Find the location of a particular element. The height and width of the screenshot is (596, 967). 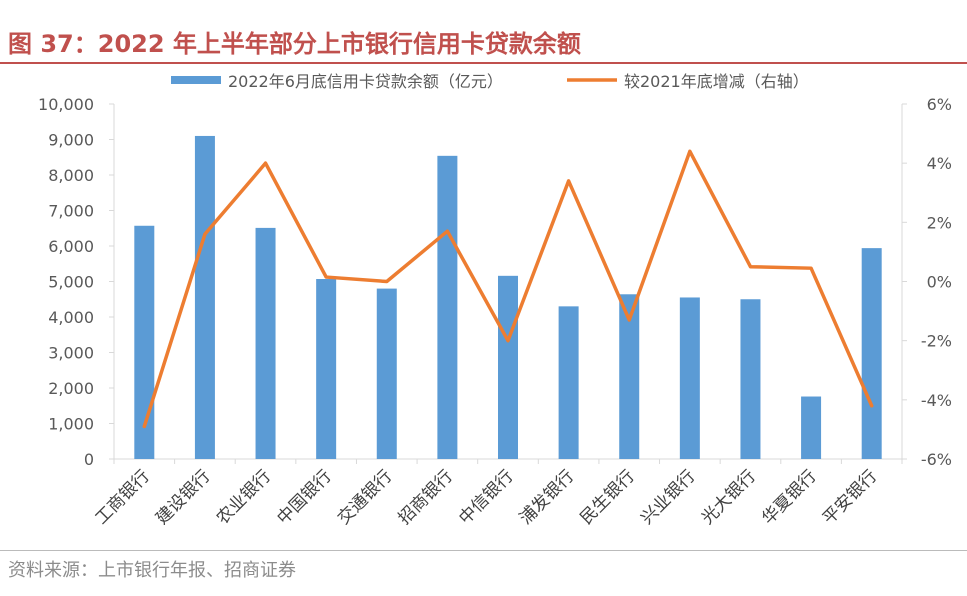

legend-bar-swatch is located at coordinates (196, 80).